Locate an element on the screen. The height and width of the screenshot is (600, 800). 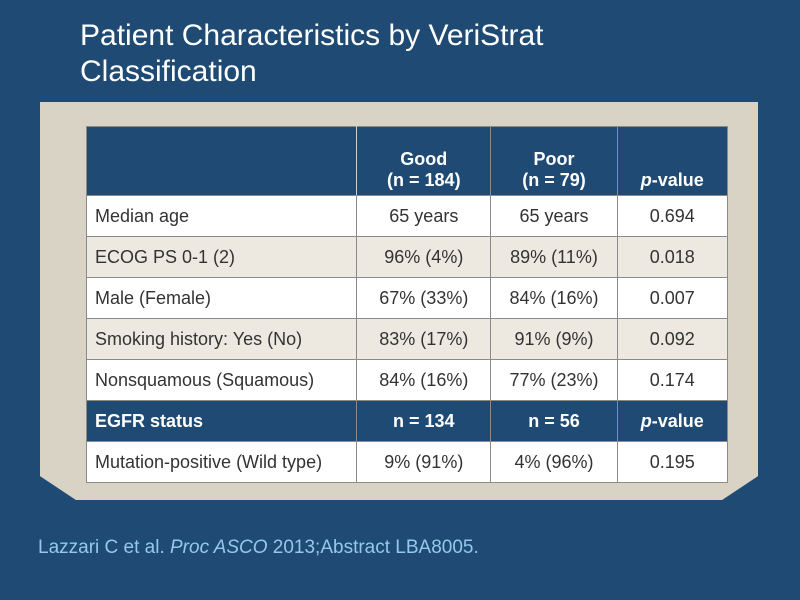
egfr-status-label: EGFR status is located at coordinates (221, 421).